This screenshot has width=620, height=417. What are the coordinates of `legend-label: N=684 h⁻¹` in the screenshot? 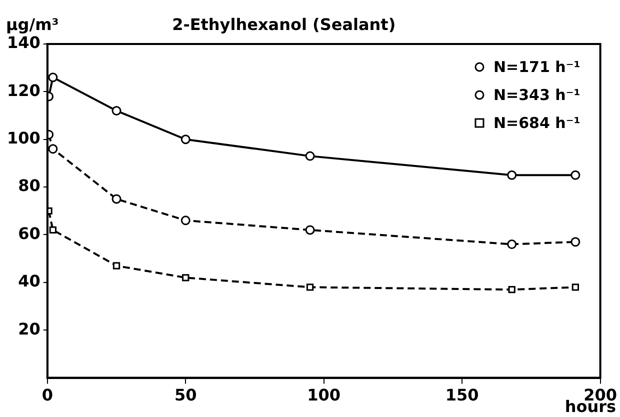 It's located at (536, 123).